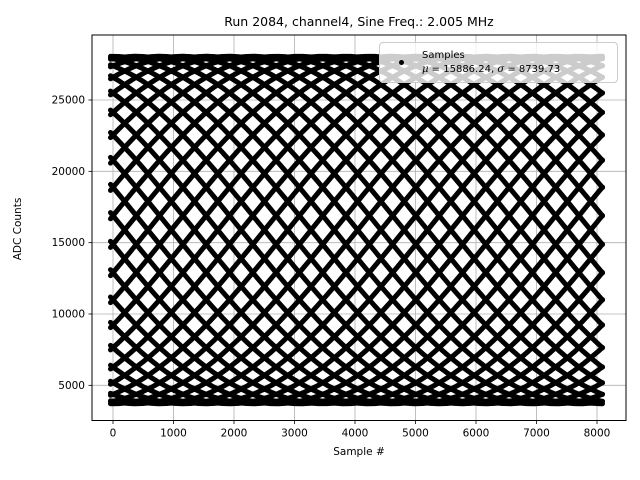 This screenshot has height=480, width=640. I want to click on sigma-symbol: σ, so click(501, 69).